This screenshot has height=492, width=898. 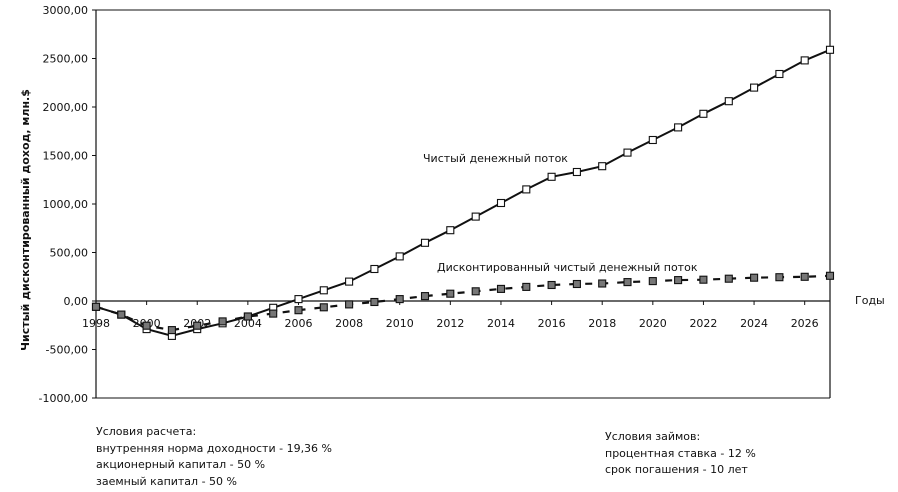 What do you see at coordinates (181, 464) in the screenshot?
I see `equity-text: акционерный капитал - 50 %` at bounding box center [181, 464].